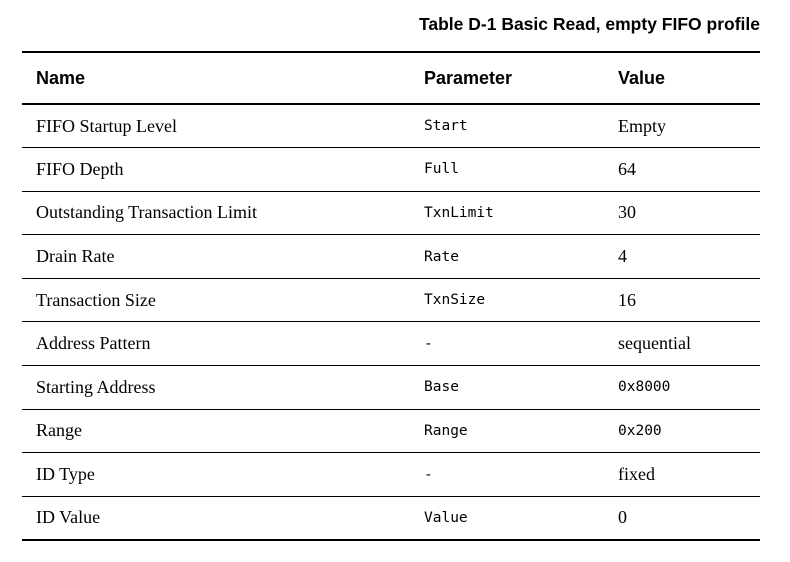  Describe the element at coordinates (459, 212) in the screenshot. I see `cell-parameter: TxnLimit` at that location.